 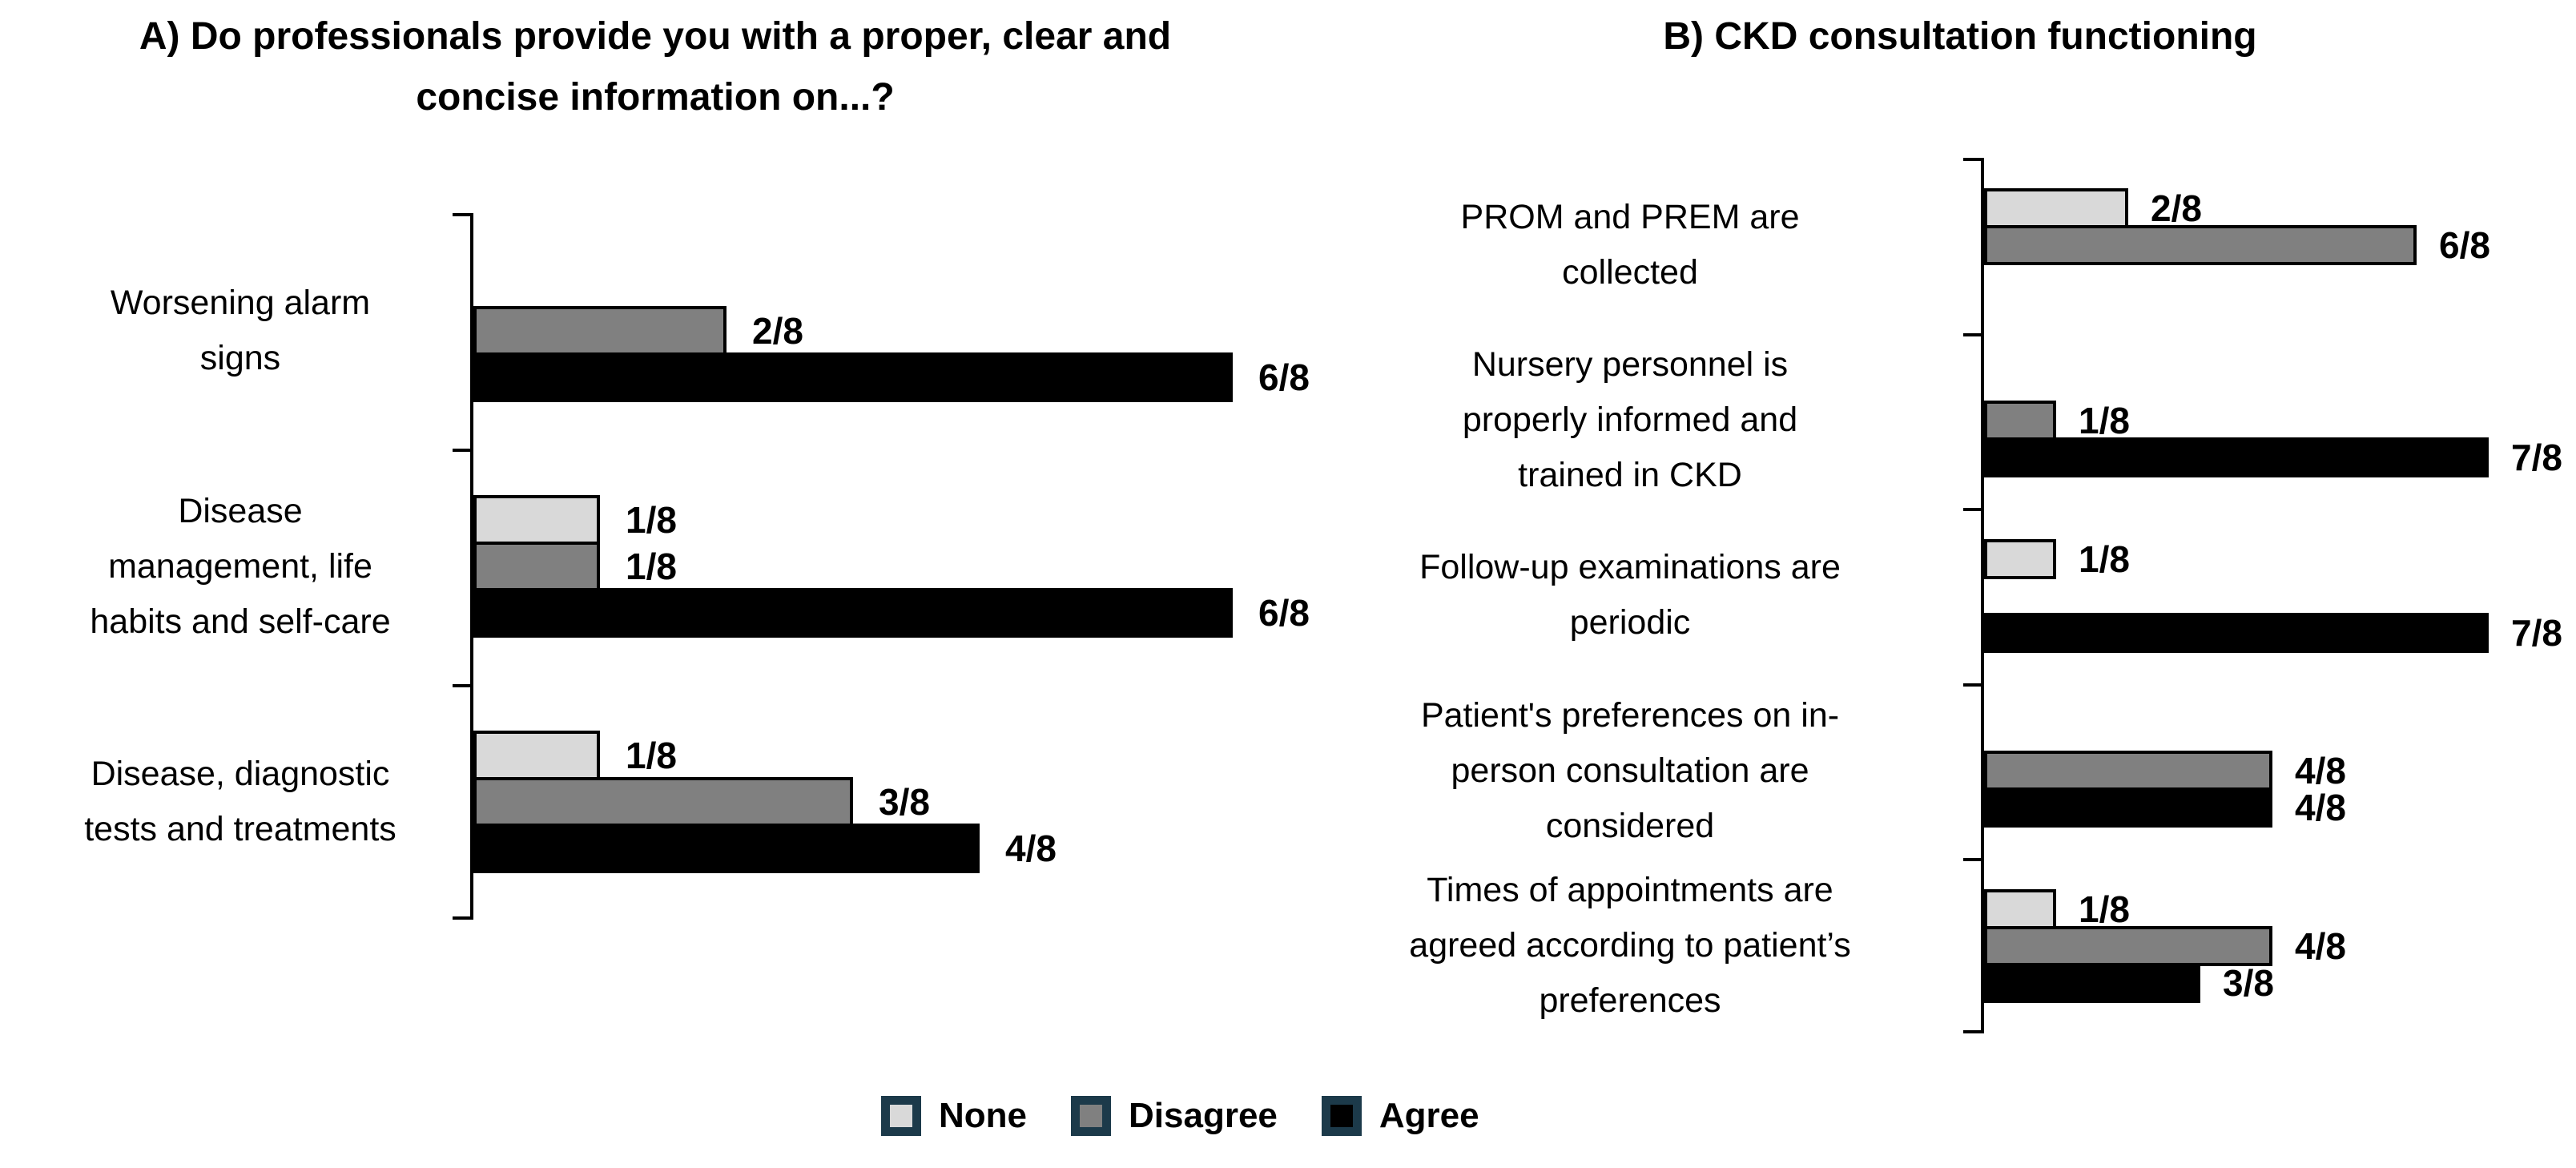 I want to click on legend-item-none: None, so click(x=954, y=1116).